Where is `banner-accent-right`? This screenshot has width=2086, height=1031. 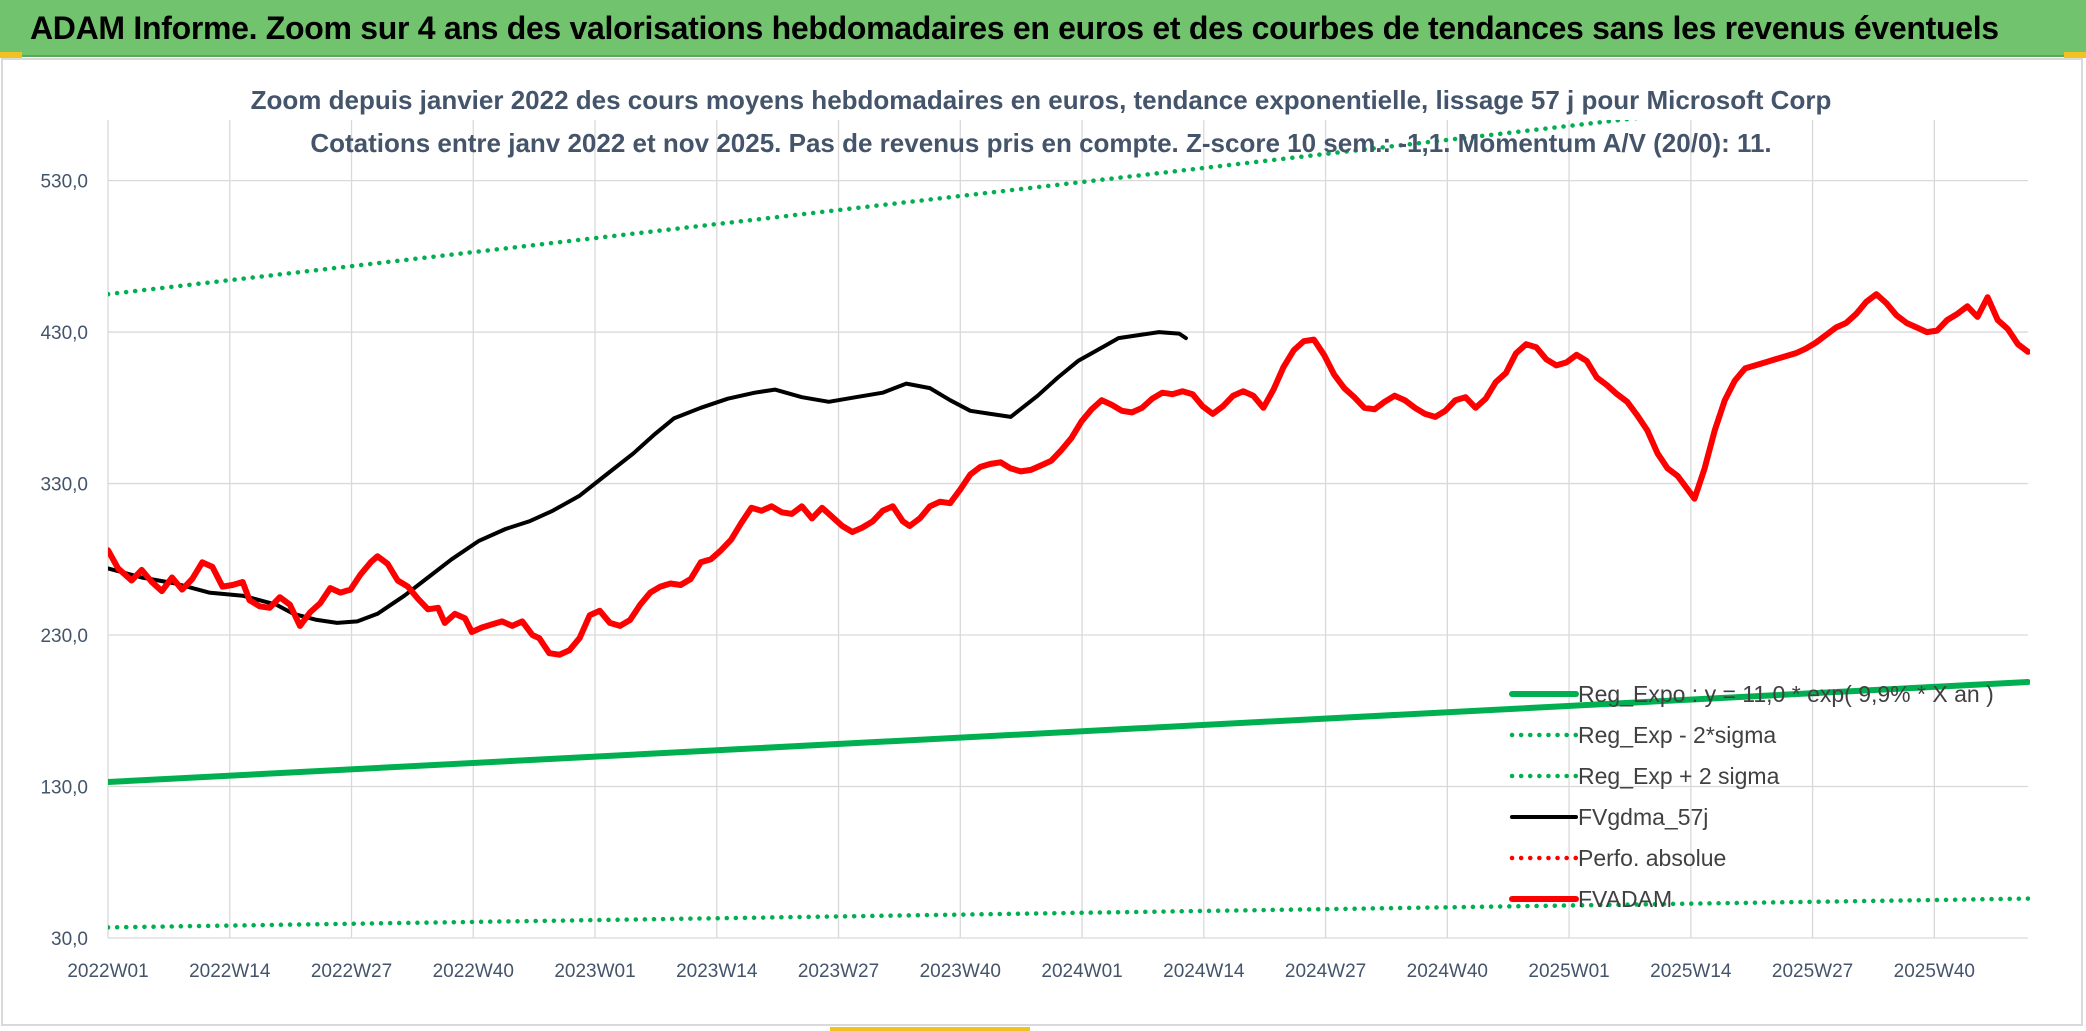 banner-accent-right is located at coordinates (2075, 55).